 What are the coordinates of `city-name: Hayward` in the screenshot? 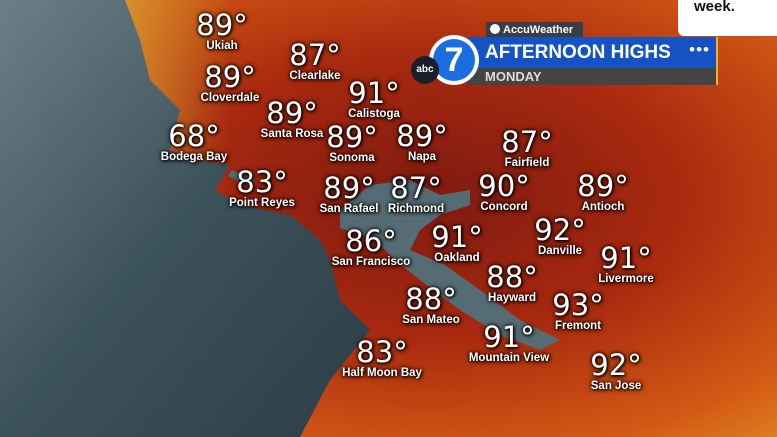 It's located at (512, 298).